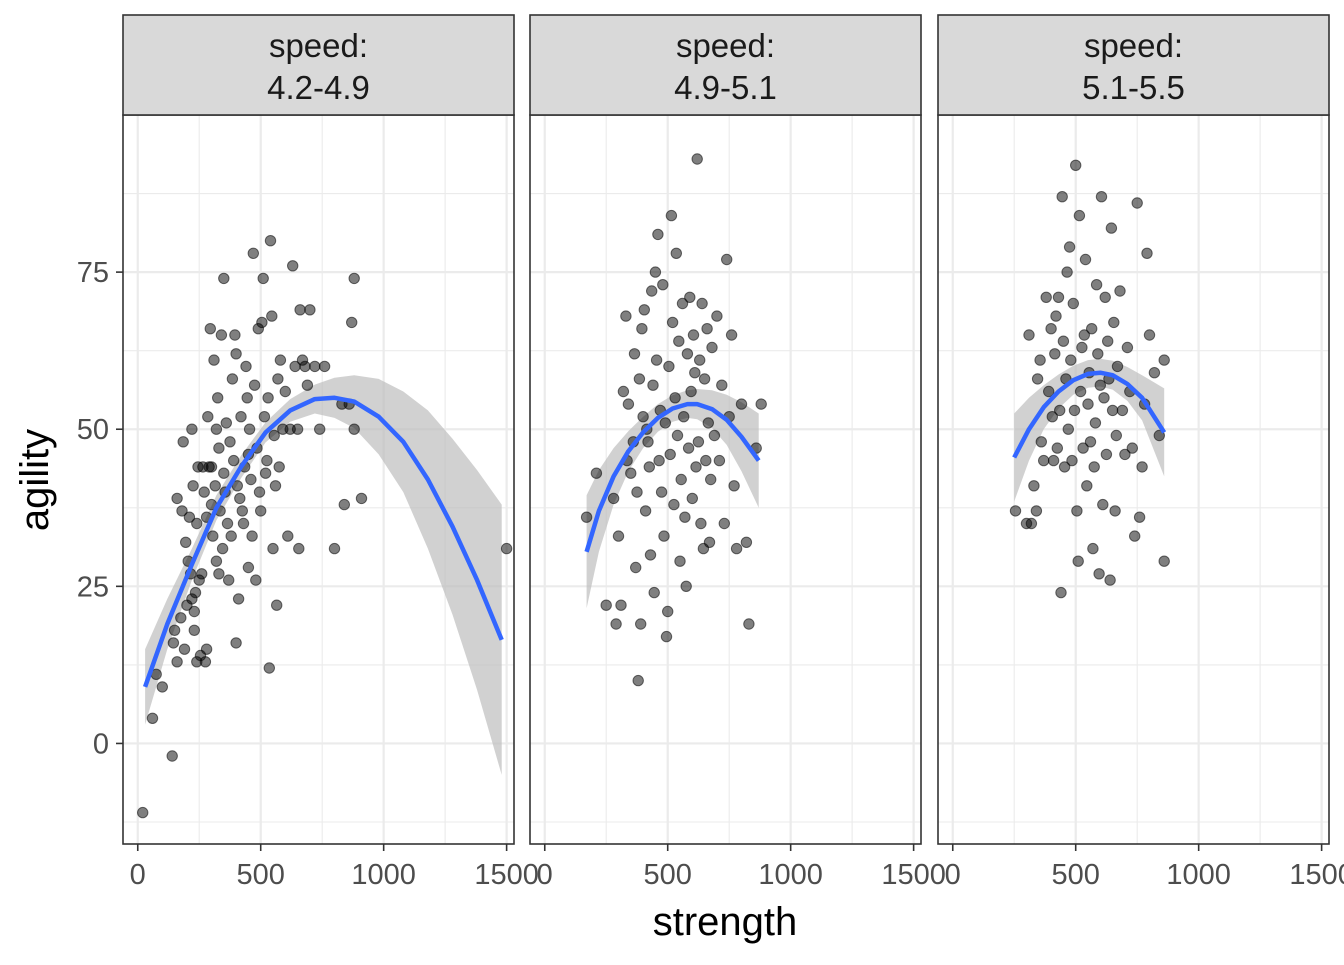 This screenshot has height=965, width=1344. I want to click on smooth-line, so click(323, 541).